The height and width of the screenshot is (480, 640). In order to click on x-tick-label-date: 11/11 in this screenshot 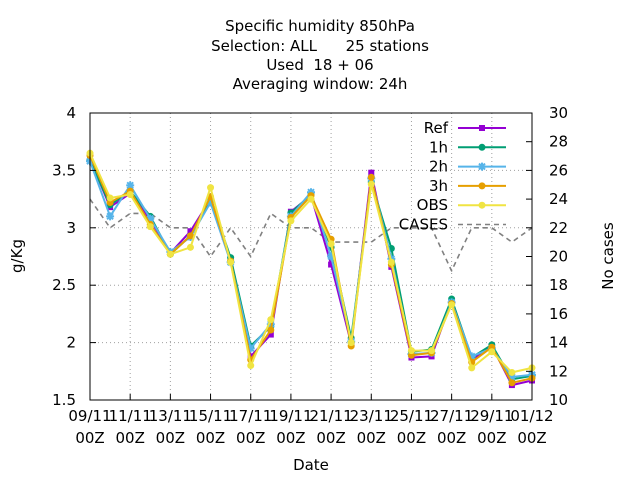, I will do `click(130, 416)`.